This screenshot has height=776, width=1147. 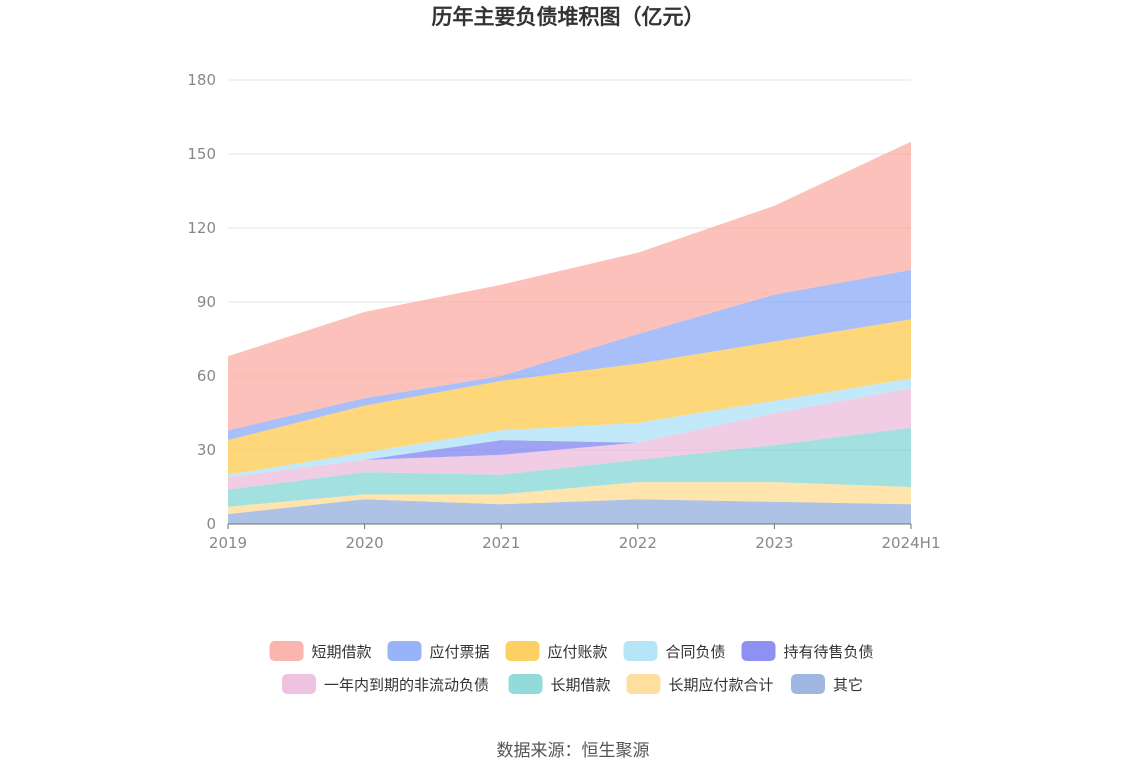 What do you see at coordinates (211, 524) in the screenshot?
I see `y-tick-label: 0` at bounding box center [211, 524].